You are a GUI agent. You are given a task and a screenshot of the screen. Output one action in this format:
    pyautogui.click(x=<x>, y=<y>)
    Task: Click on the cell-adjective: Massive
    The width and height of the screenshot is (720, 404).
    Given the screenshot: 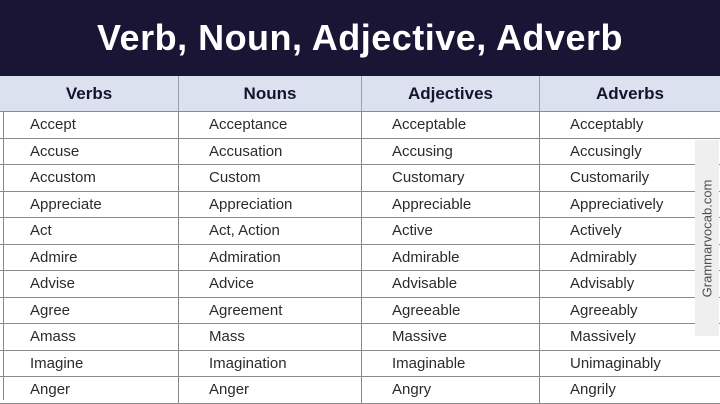 What is the action you would take?
    pyautogui.click(x=451, y=337)
    